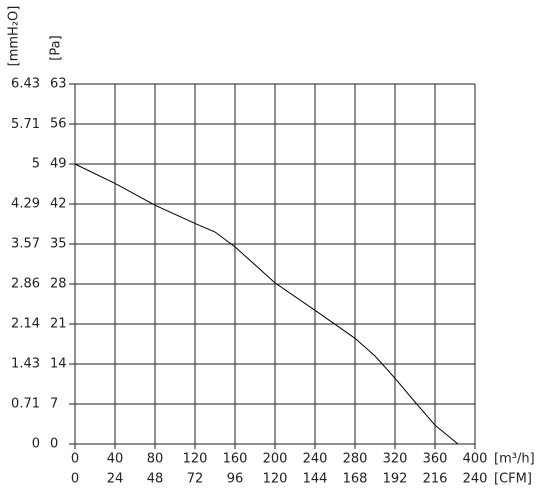 This screenshot has height=490, width=548. Describe the element at coordinates (513, 479) in the screenshot. I see `x2-axis-label: [CFM]` at that location.